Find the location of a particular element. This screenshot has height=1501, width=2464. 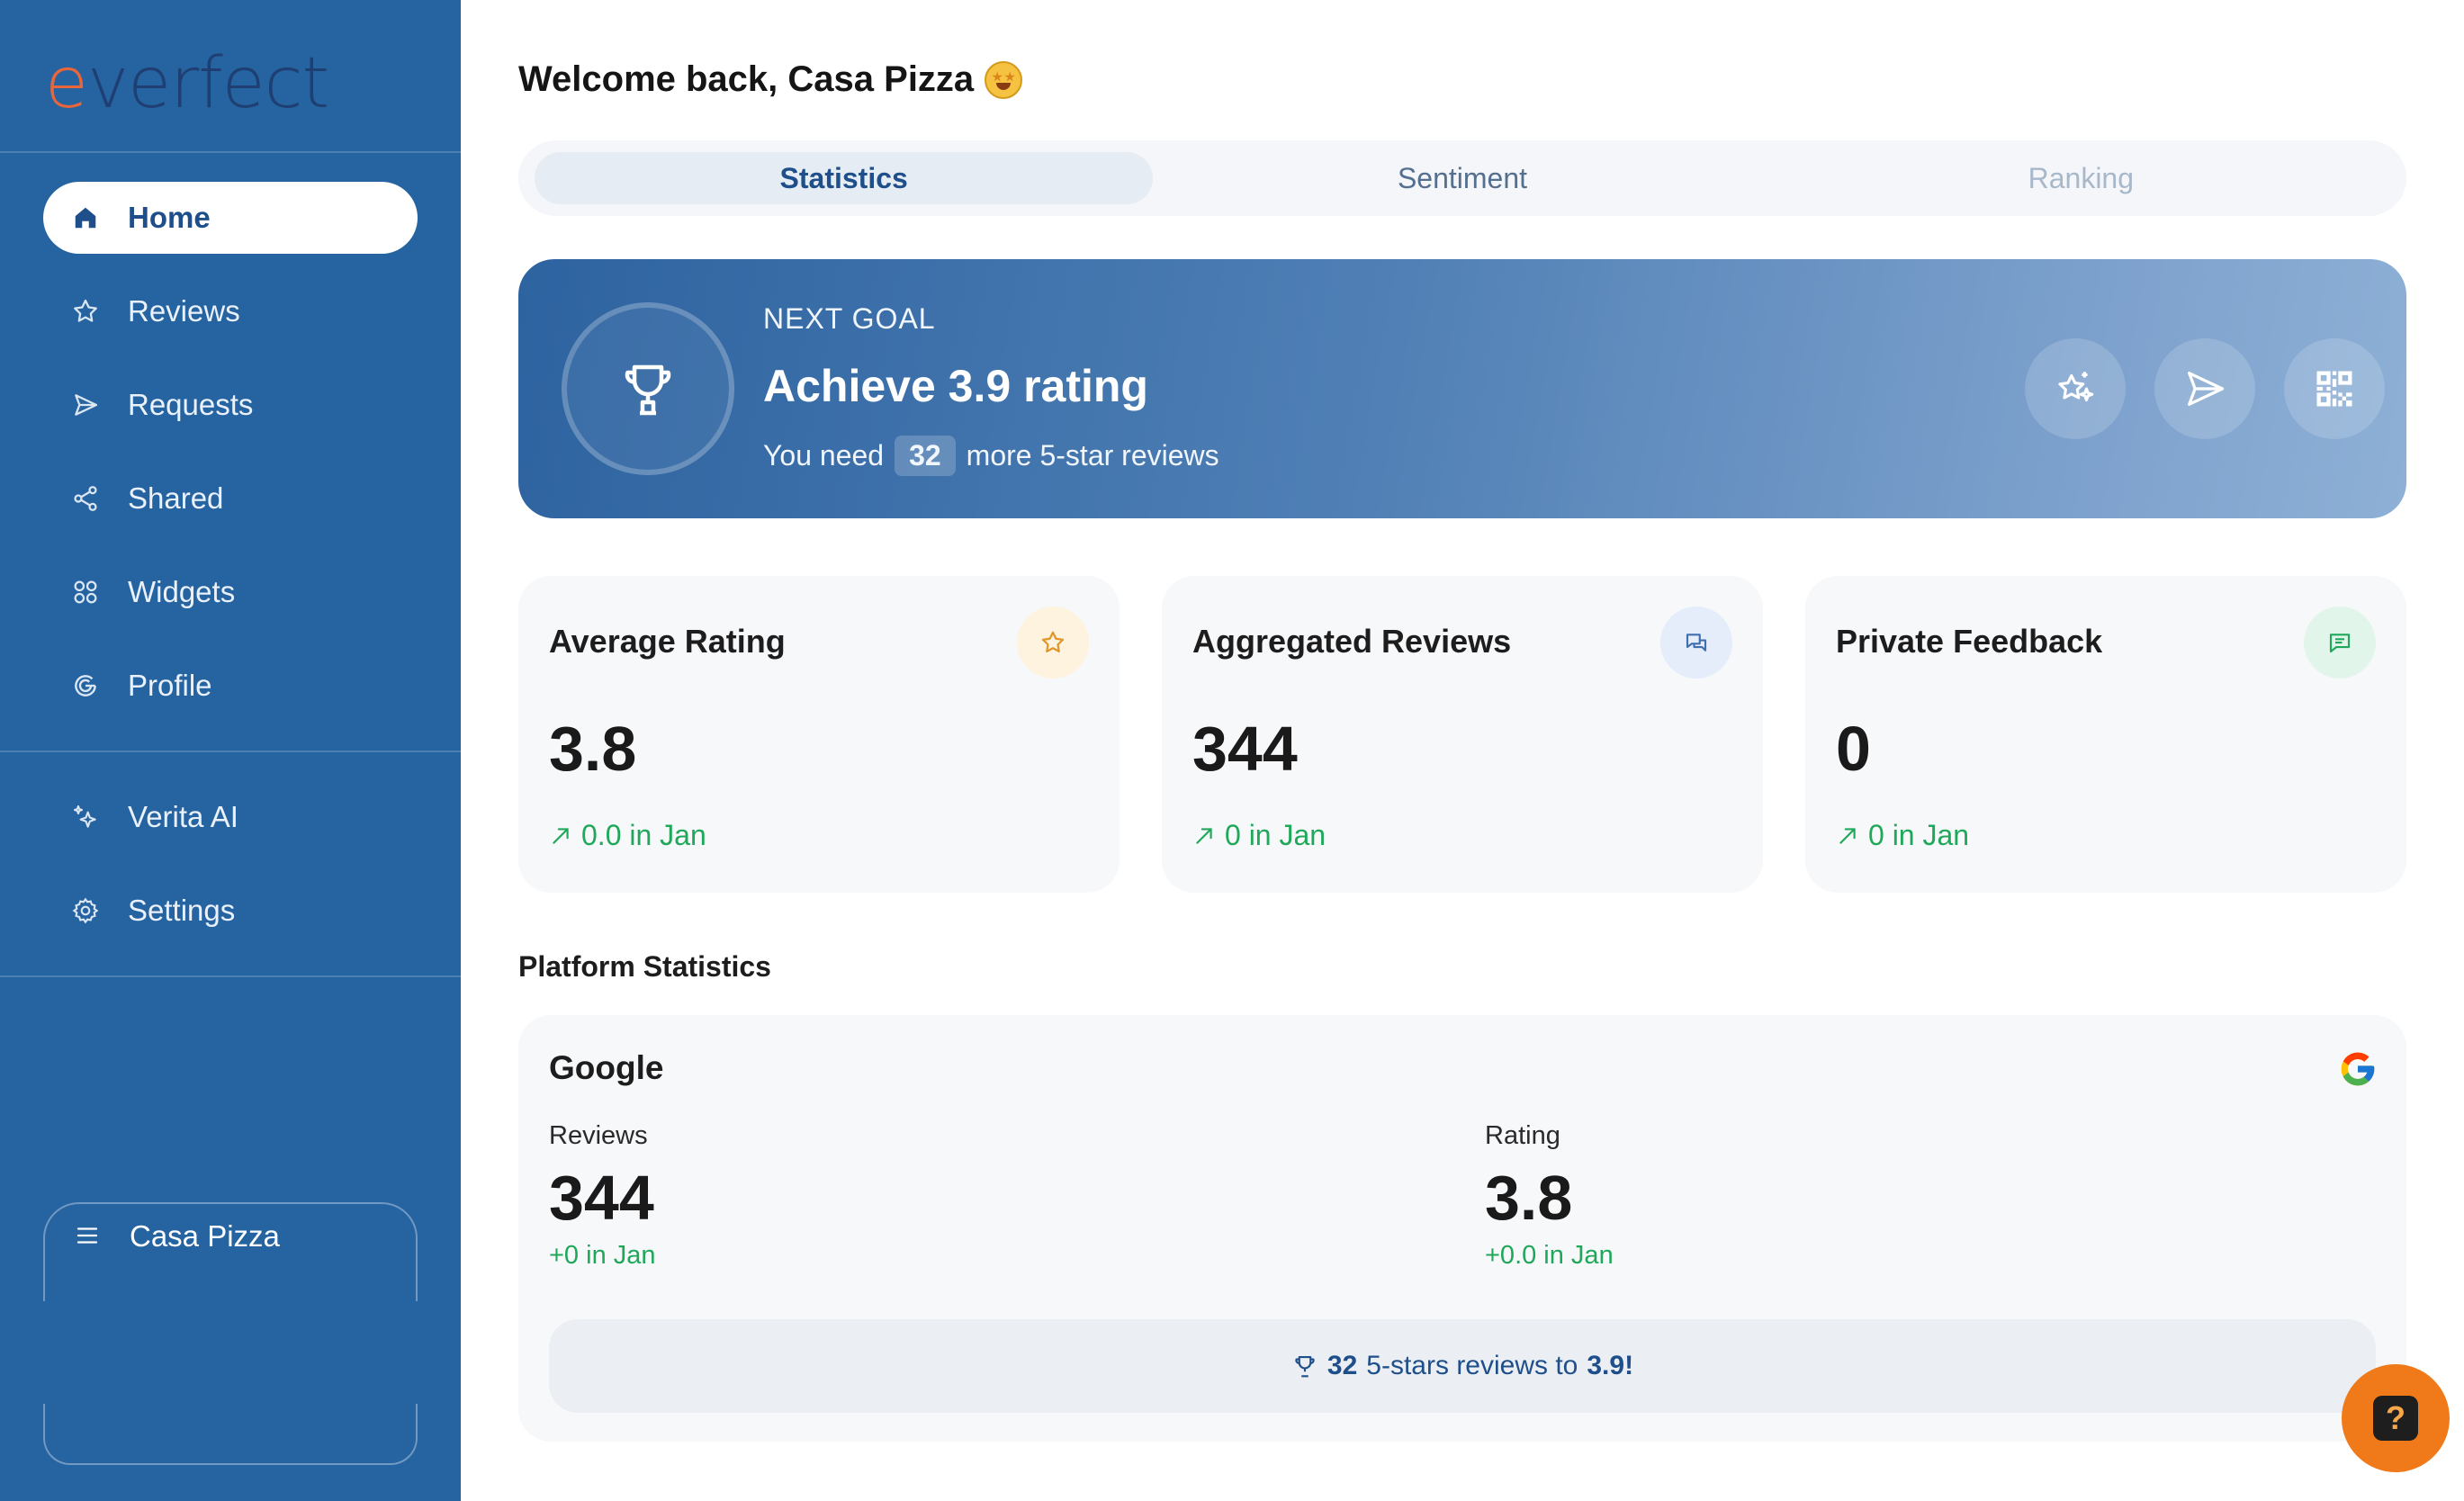

sidebar-item-profile: Profile is located at coordinates (230, 686).